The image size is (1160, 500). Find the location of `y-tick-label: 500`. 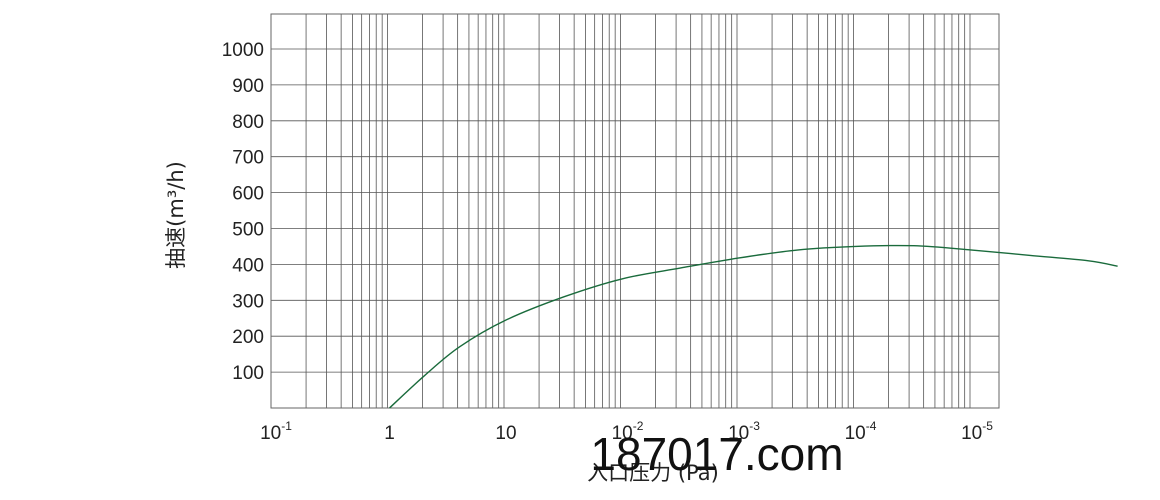

y-tick-label: 500 is located at coordinates (248, 230).